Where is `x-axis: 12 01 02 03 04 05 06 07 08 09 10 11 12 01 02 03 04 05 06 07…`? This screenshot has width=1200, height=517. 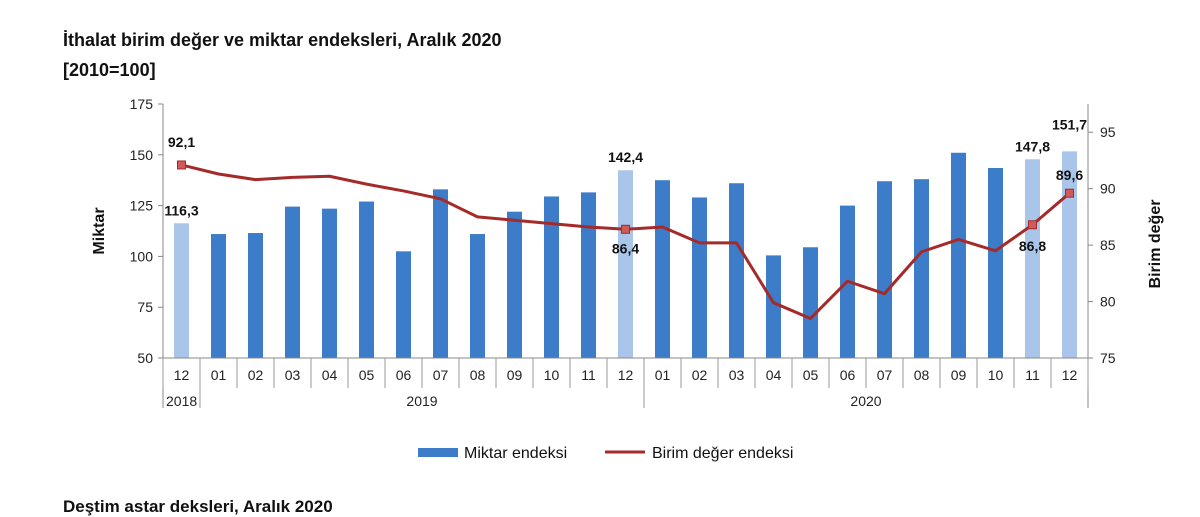
x-axis: 12 01 02 03 04 05 06 07 08 09 10 11 12 01 02 03 04 05 06 07… is located at coordinates (625, 383).